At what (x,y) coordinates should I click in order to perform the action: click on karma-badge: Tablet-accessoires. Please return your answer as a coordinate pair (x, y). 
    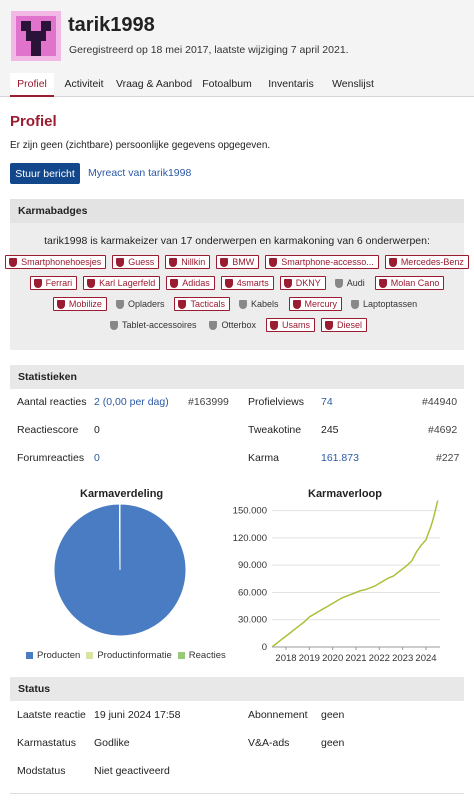
    Looking at the image, I should click on (154, 325).